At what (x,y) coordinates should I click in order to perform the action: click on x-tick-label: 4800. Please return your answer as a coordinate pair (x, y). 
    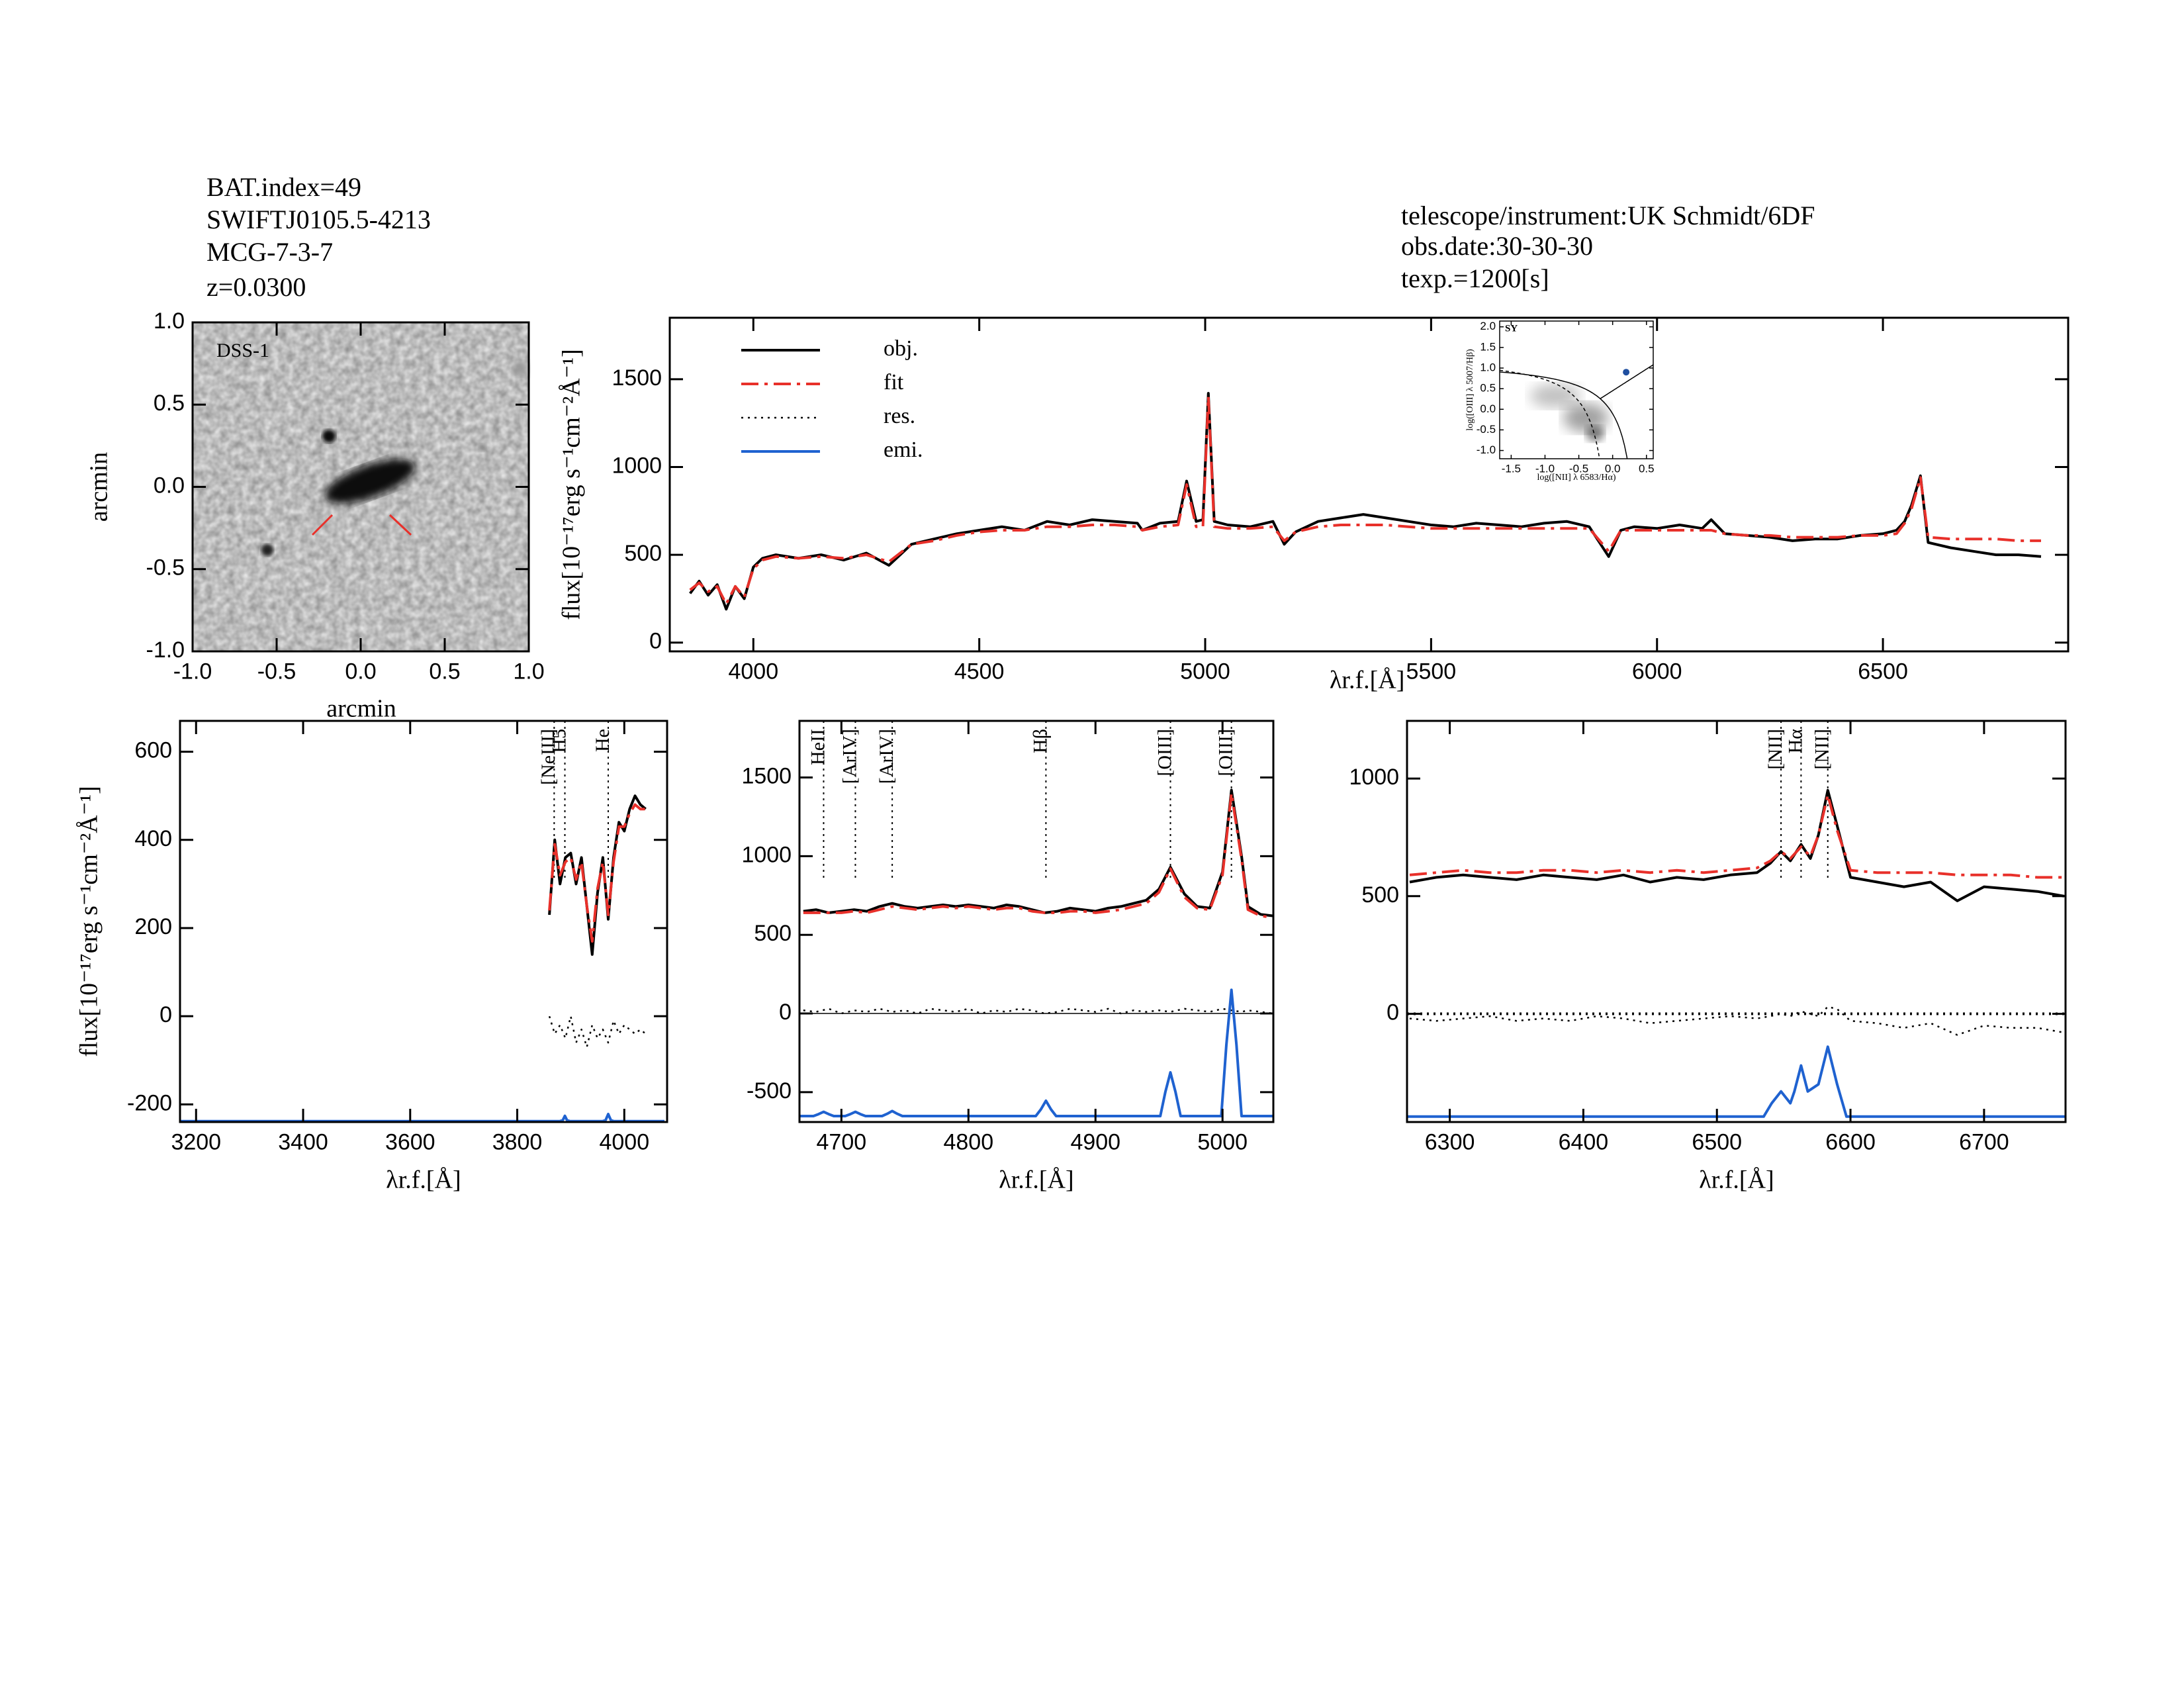
    Looking at the image, I should click on (968, 1141).